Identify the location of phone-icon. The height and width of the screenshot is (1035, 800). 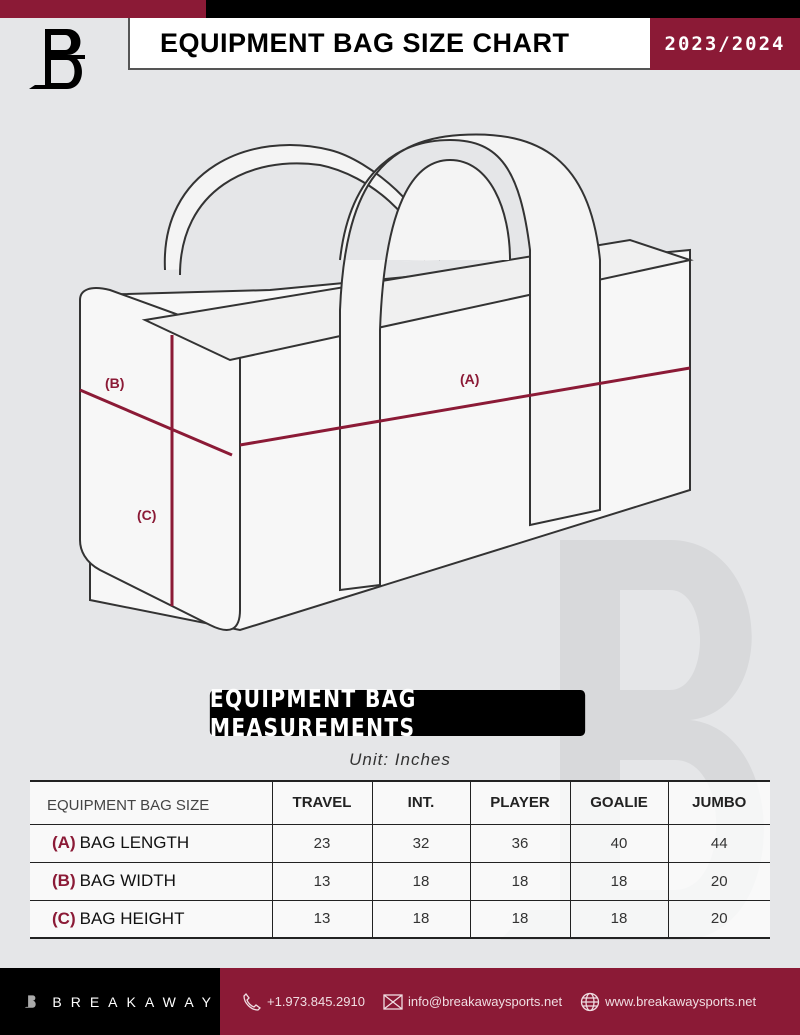
(252, 1001).